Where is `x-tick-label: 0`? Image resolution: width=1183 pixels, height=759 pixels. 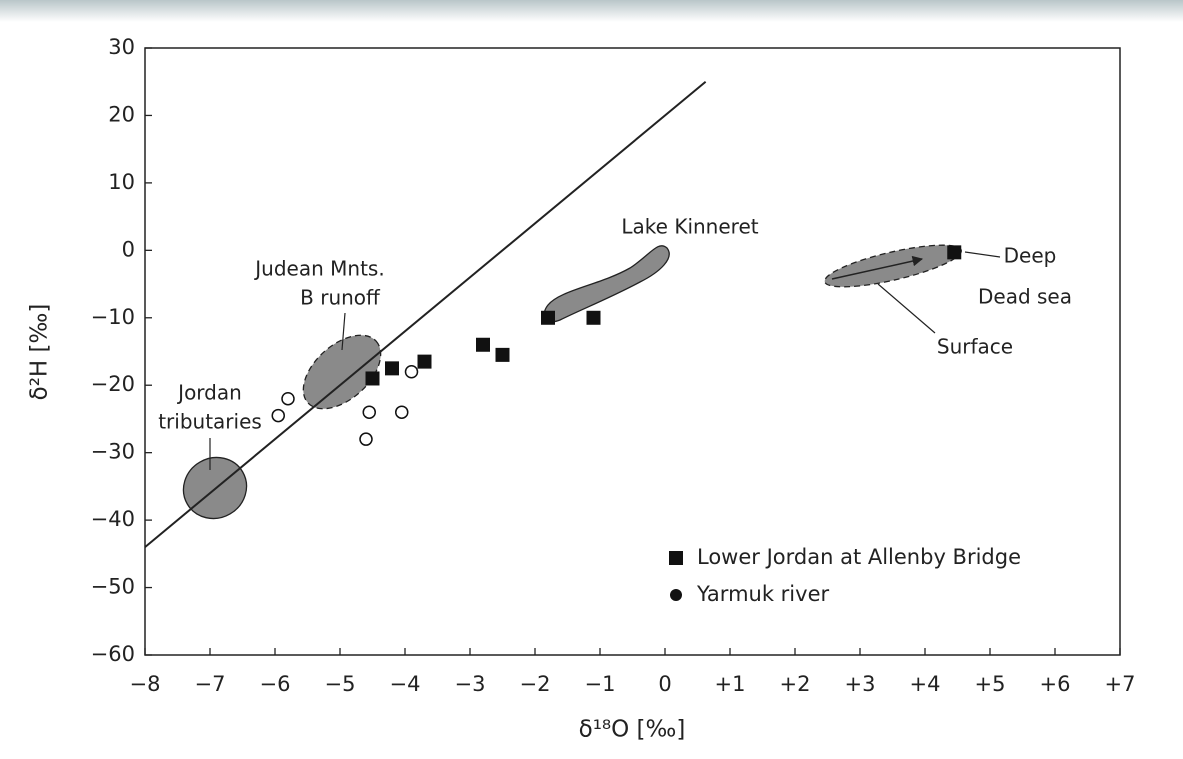
x-tick-label: 0 is located at coordinates (664, 684).